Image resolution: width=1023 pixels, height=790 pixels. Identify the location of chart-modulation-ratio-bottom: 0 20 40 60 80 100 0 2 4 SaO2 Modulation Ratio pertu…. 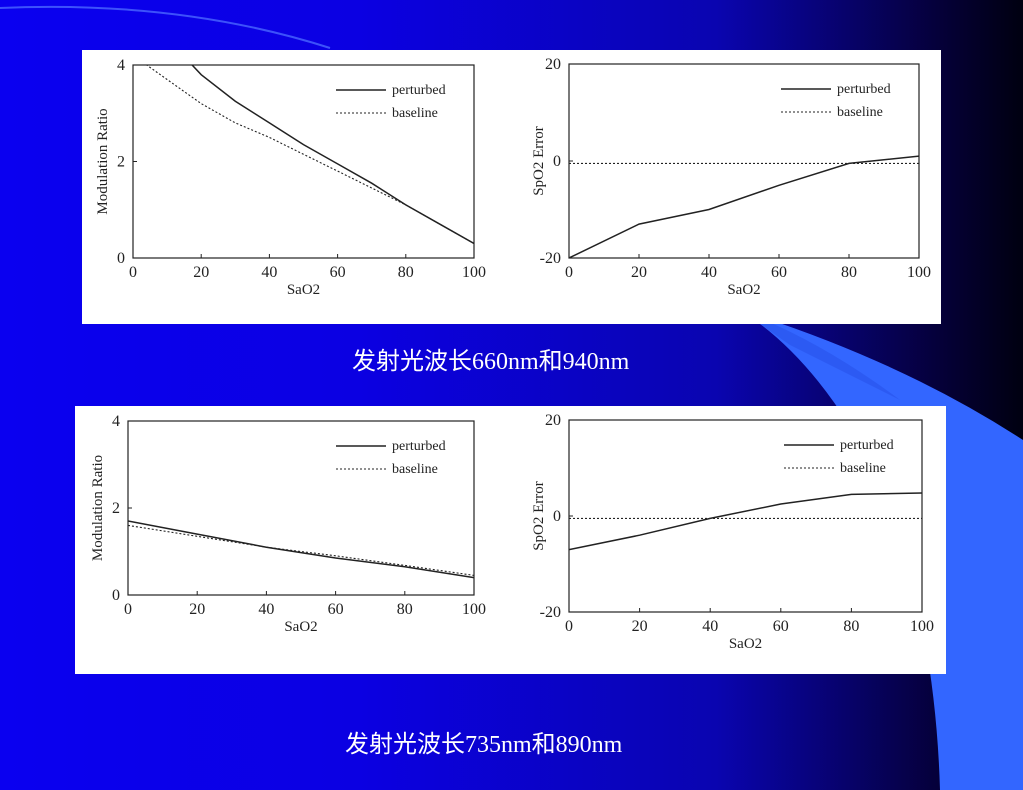
(288, 524).